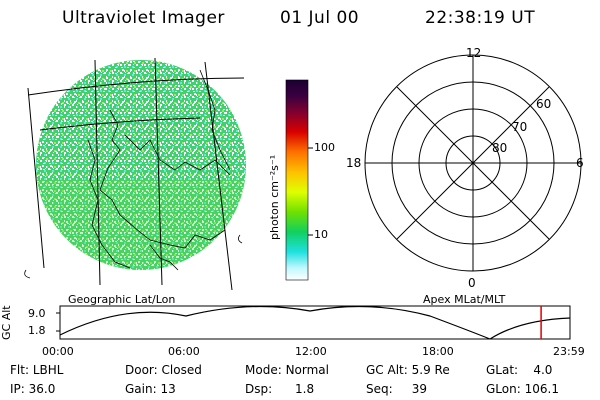  Describe the element at coordinates (287, 370) in the screenshot. I see `status-mode: Mode: Normal` at that location.